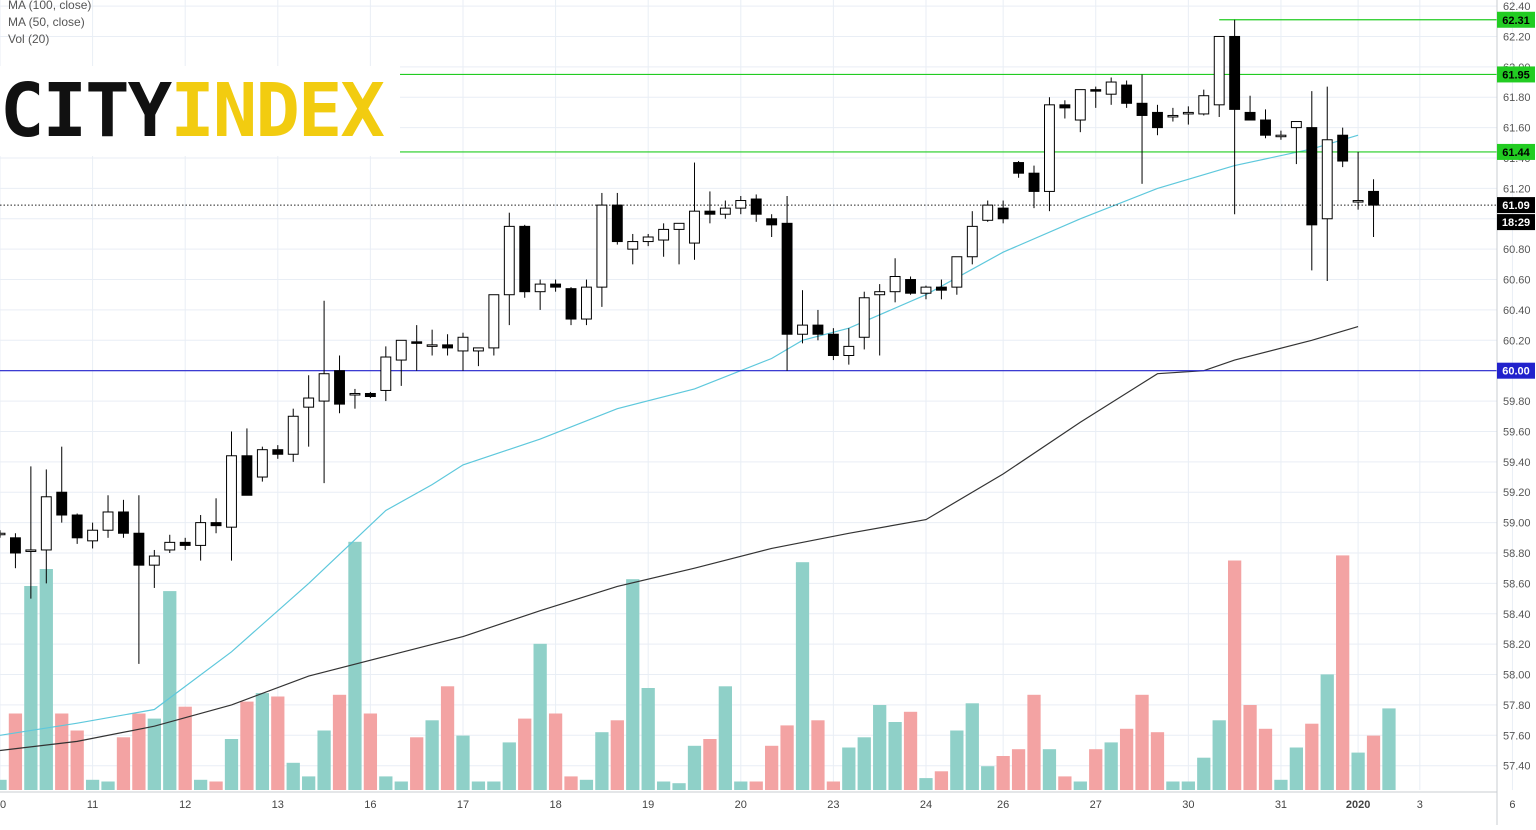 This screenshot has width=1536, height=830. What do you see at coordinates (1358, 805) in the screenshot?
I see `x-tick-label: 2020` at bounding box center [1358, 805].